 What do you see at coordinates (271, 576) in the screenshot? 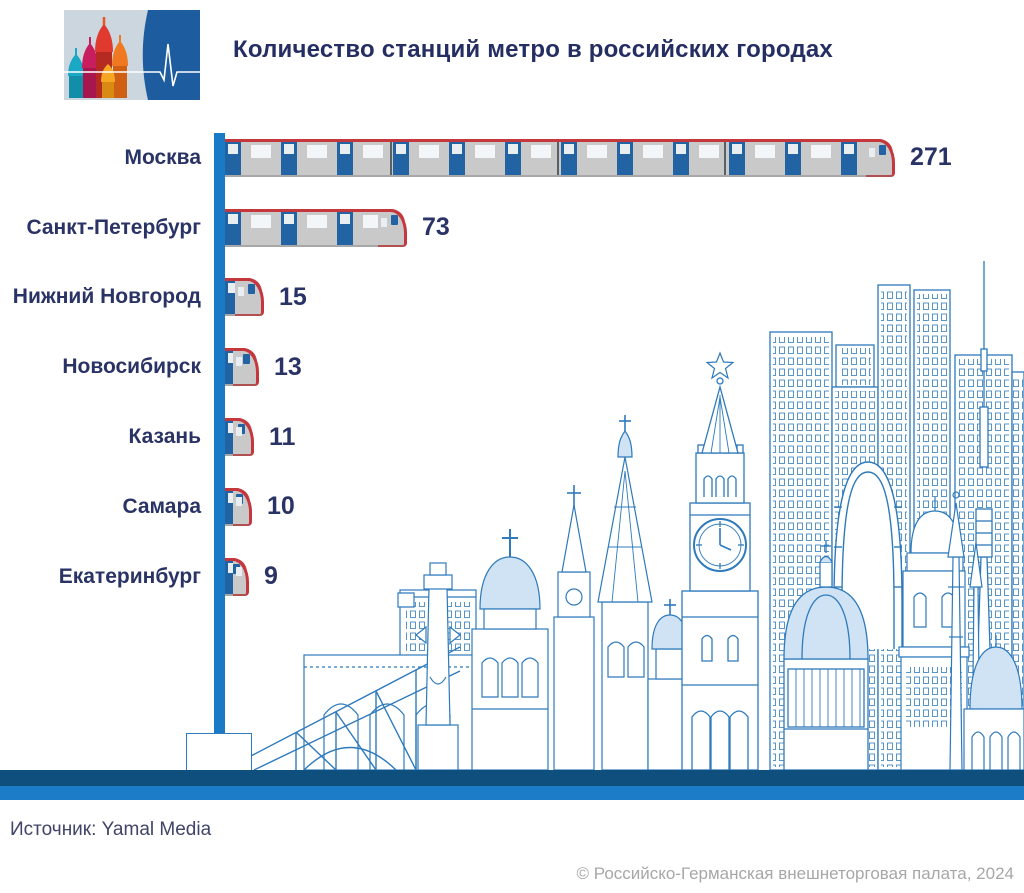
I see `bar-value: 9` at bounding box center [271, 576].